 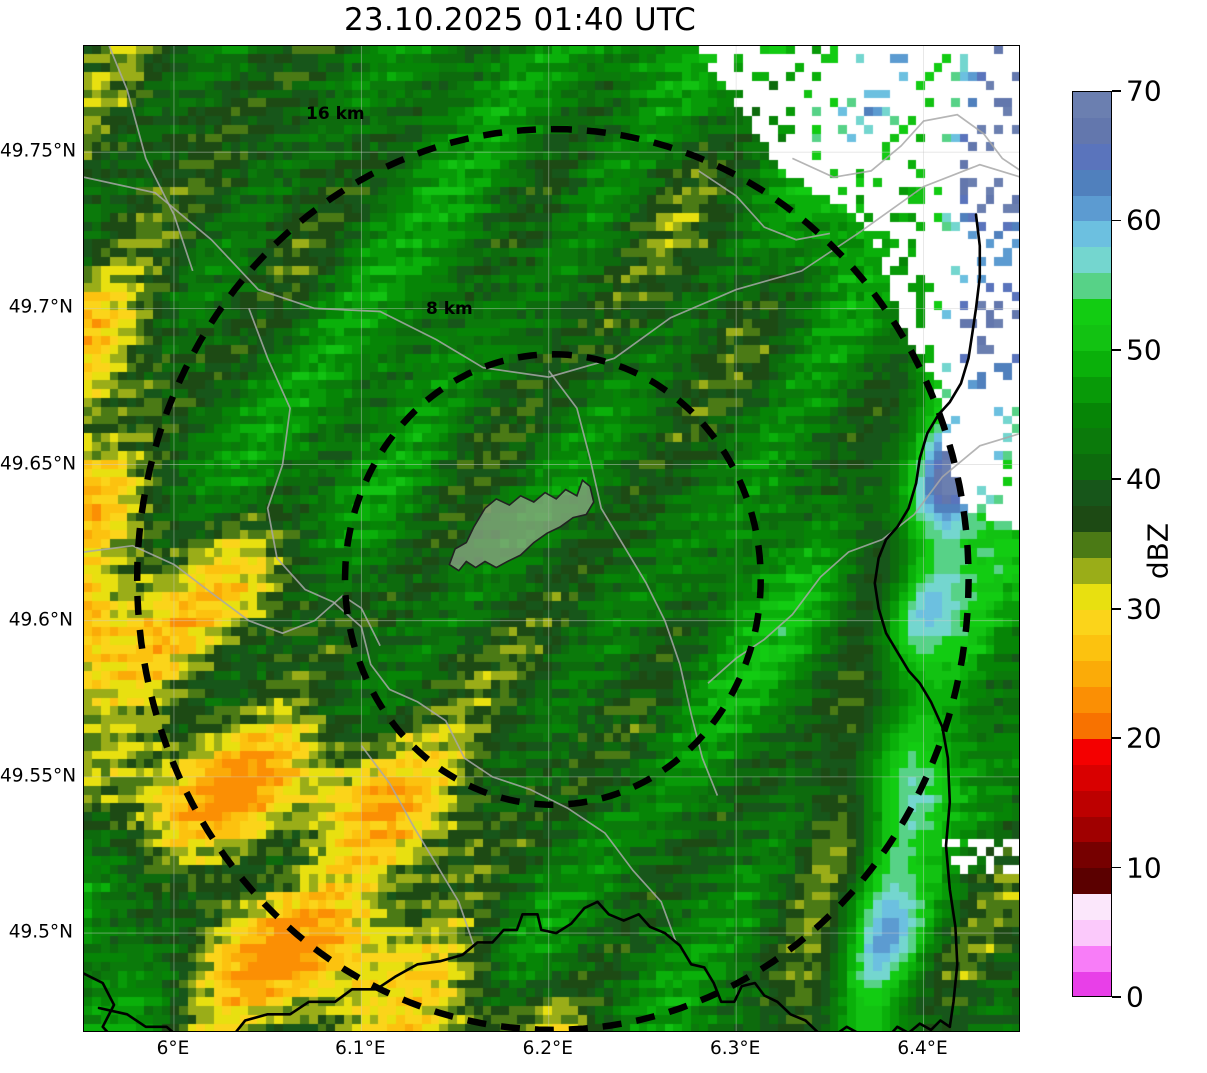 I want to click on colorbar-title: dBZ, so click(x=1158, y=551).